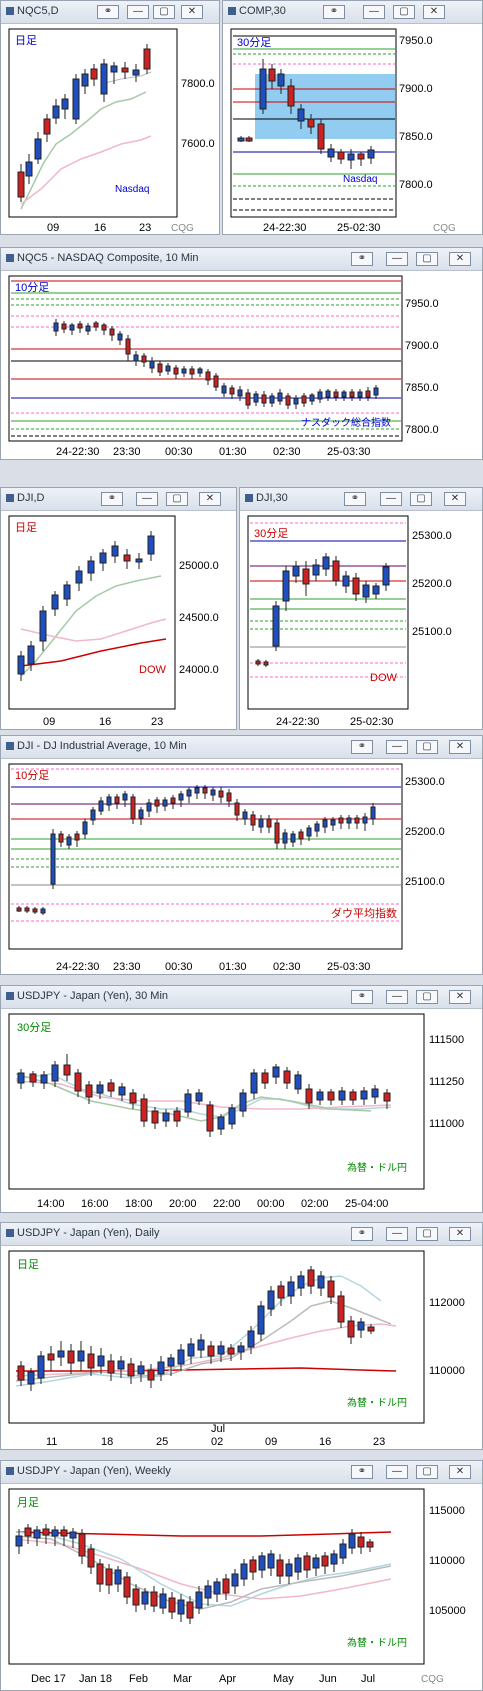  I want to click on window-titlebar: USDJPY - Japan (Yen), 30 Min ⚭ — ▢ ✕, so click(241, 997).